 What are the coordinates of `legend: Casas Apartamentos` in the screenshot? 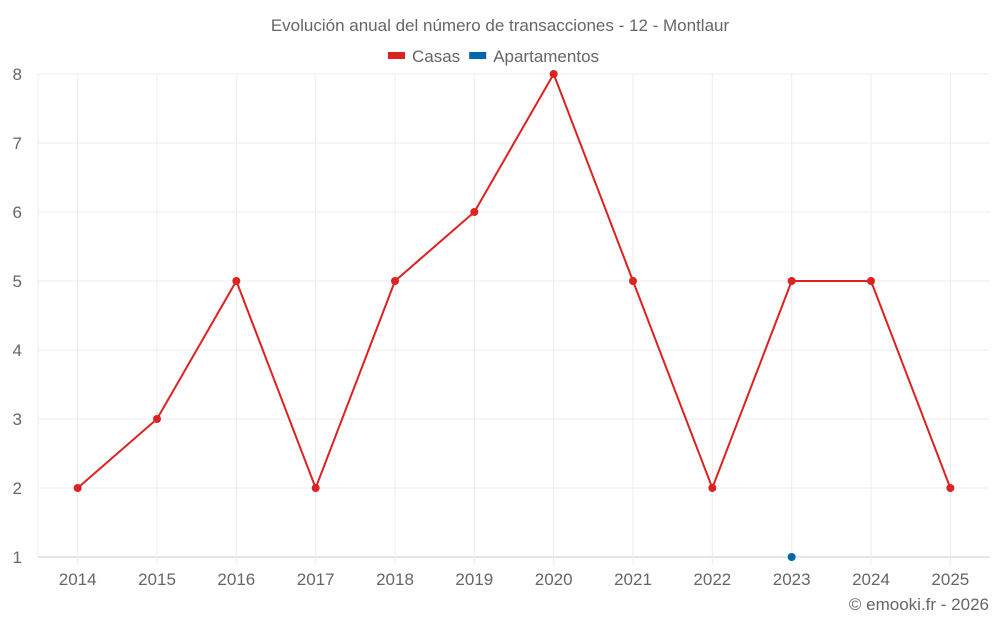 It's located at (493, 56).